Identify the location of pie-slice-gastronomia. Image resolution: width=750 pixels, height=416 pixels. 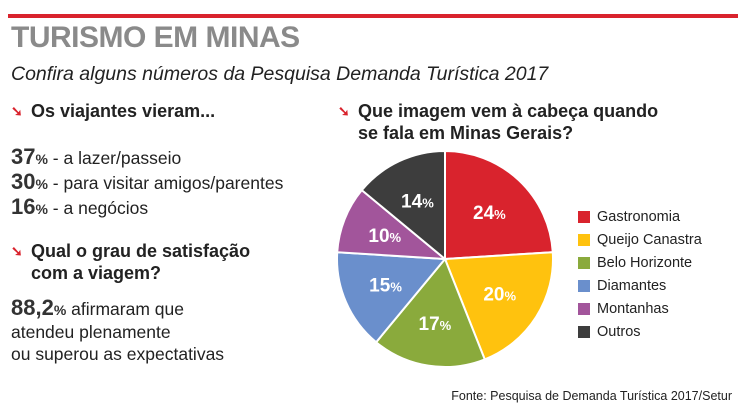
(499, 205).